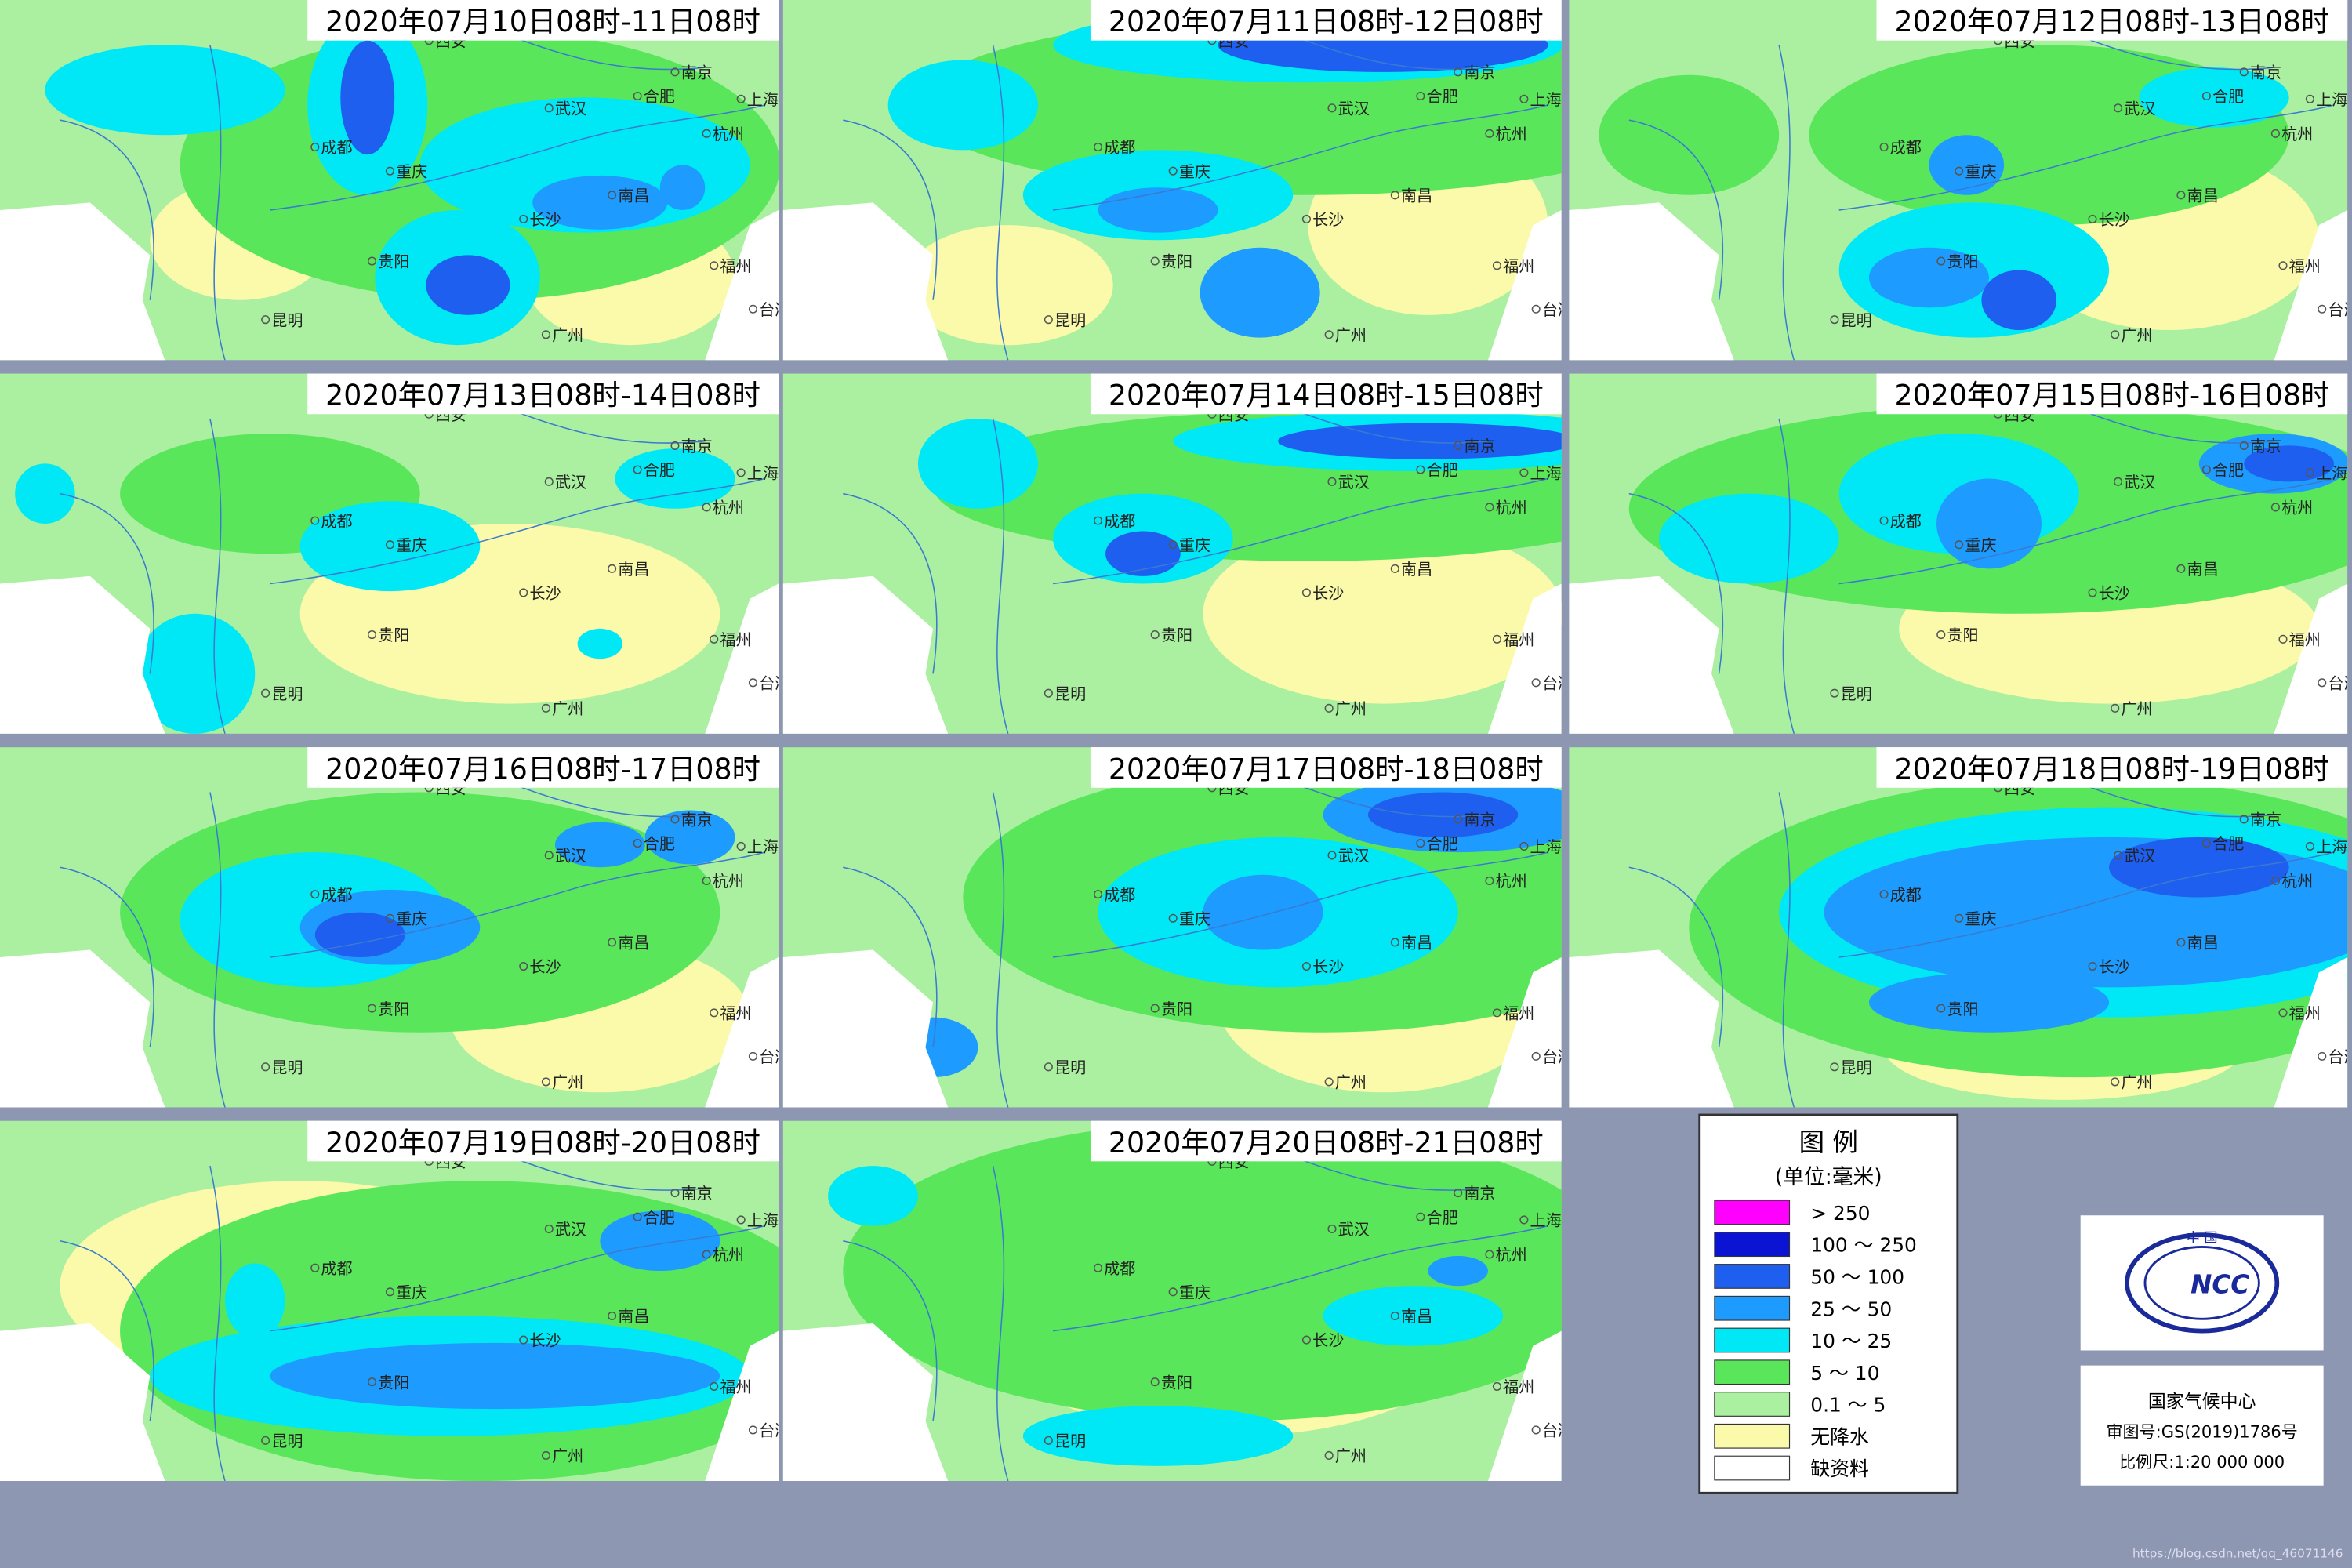 This screenshot has width=2352, height=1568. I want to click on city-label: 贵阳, so click(1176, 261).